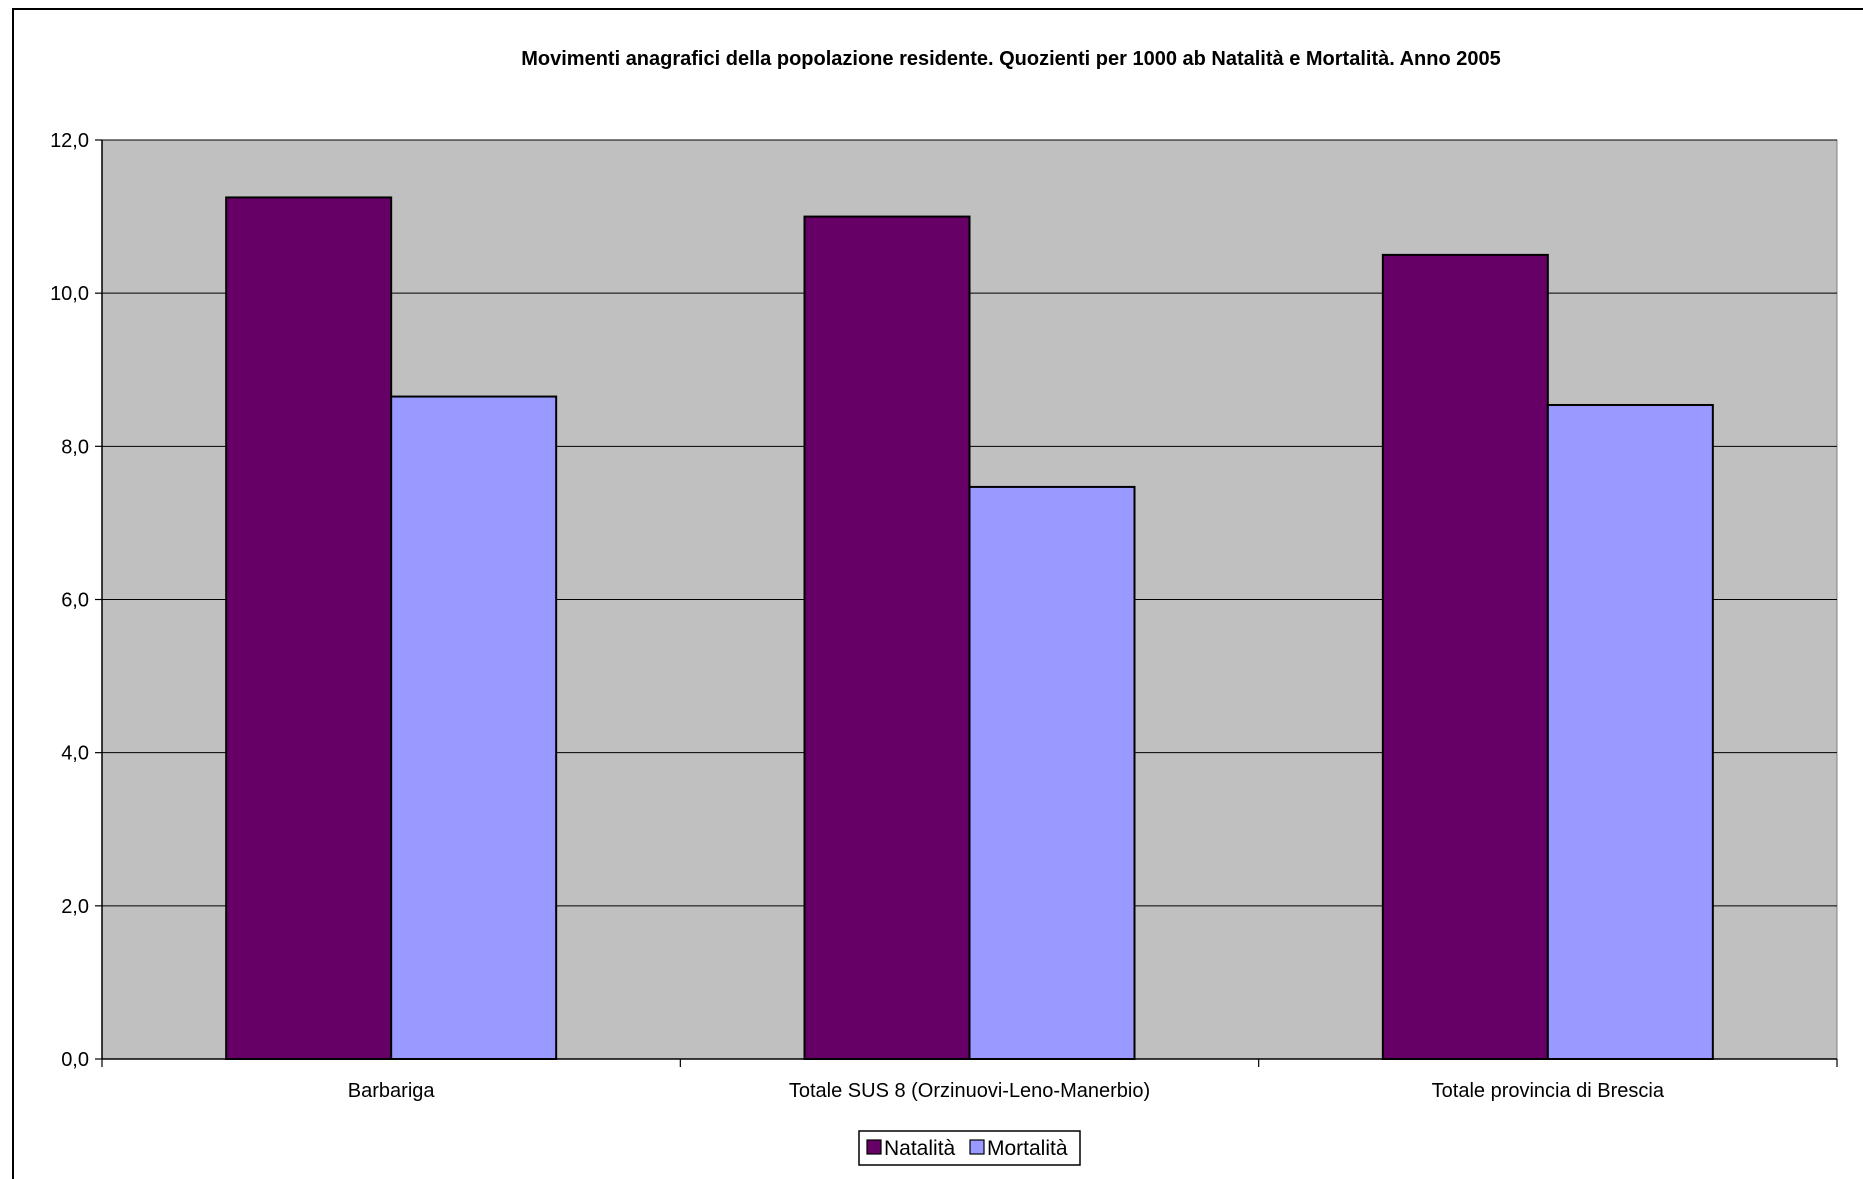 The height and width of the screenshot is (1179, 1863). Describe the element at coordinates (920, 1148) in the screenshot. I see `legend-label-natalita: Natalità` at that location.